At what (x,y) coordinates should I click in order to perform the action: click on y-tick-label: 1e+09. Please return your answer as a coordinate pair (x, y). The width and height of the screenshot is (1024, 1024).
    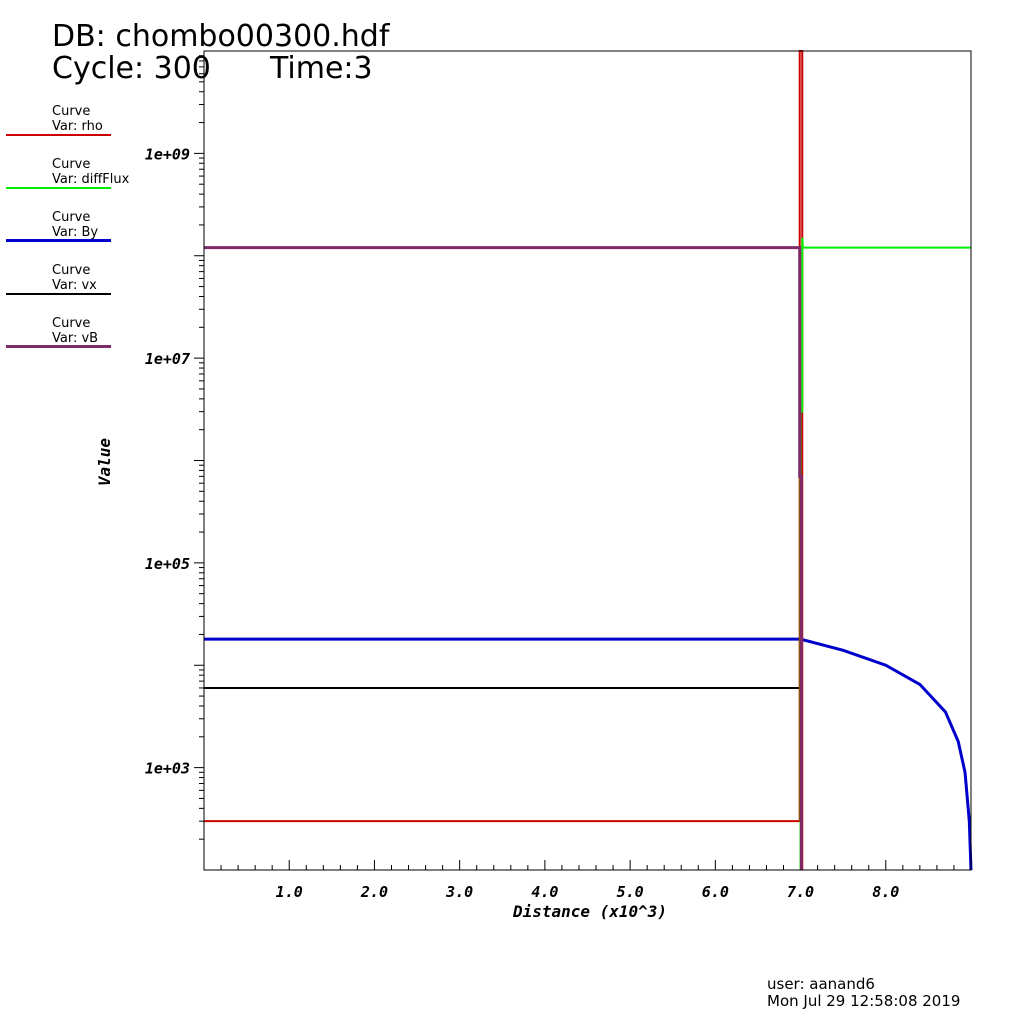
    Looking at the image, I should click on (167, 154).